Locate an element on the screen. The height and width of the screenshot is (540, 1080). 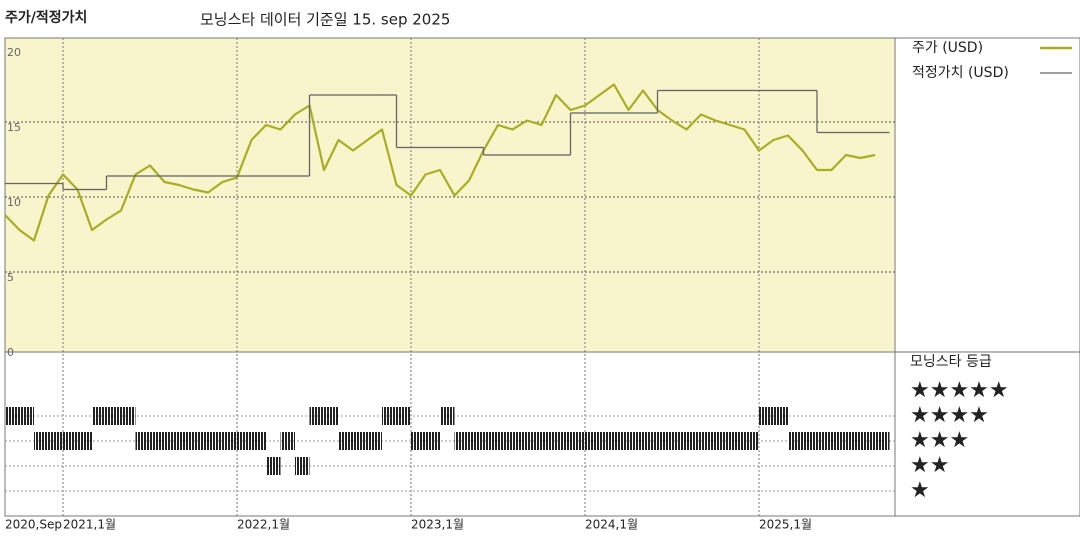
x-tick-label: 2025,1월 is located at coordinates (785, 525).